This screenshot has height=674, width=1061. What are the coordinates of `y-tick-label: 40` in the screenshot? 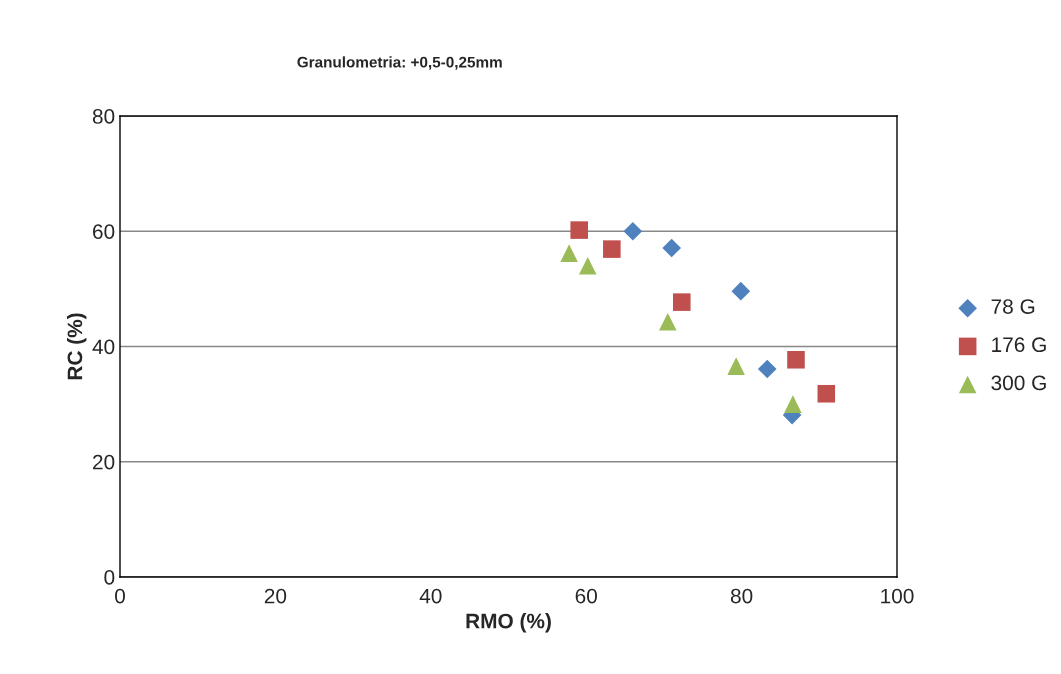 It's located at (103, 347).